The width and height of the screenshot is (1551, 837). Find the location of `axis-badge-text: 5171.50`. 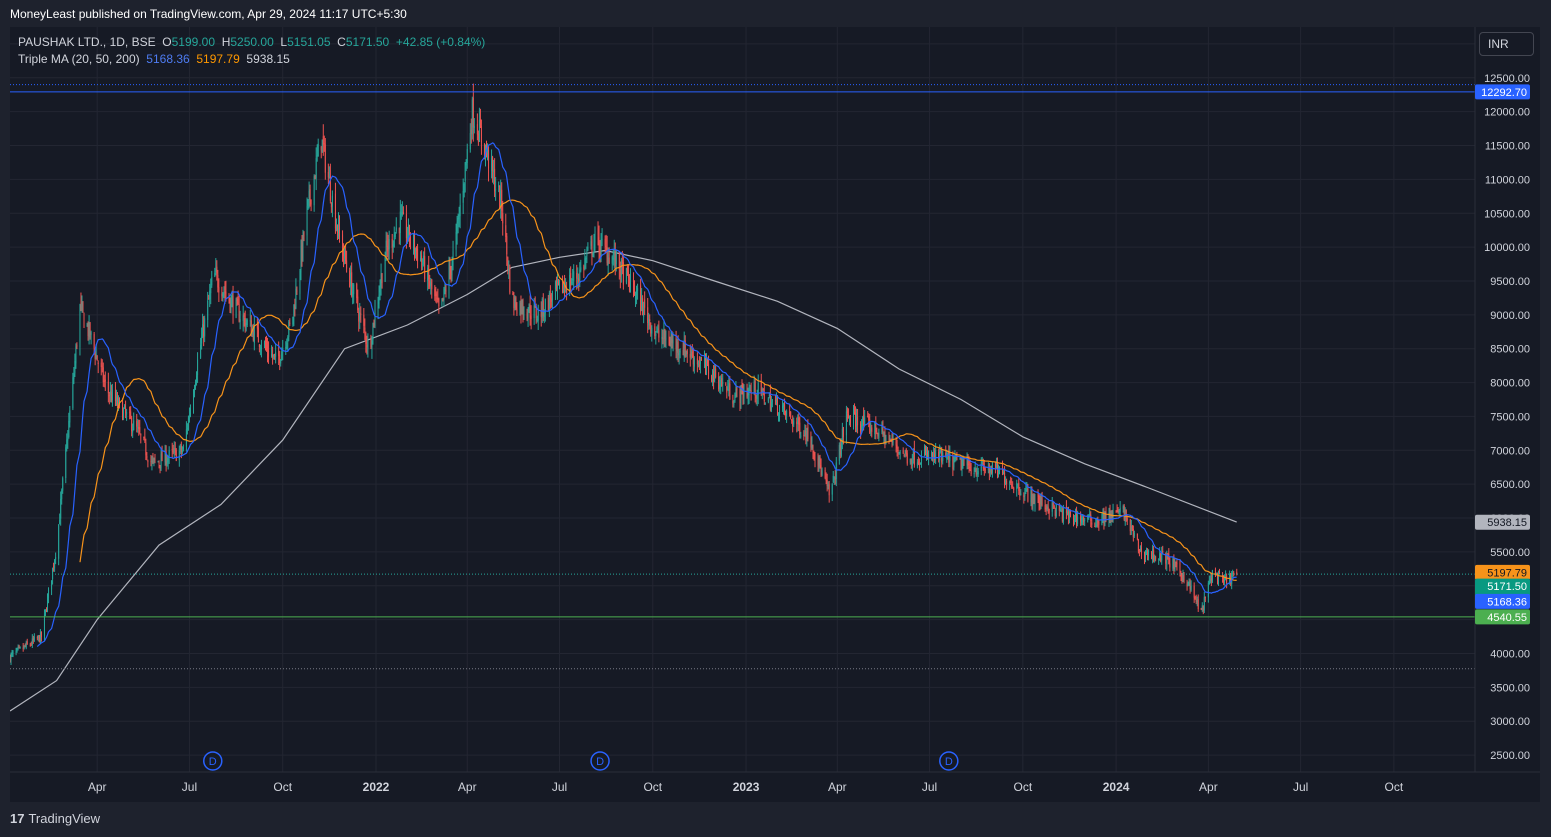

axis-badge-text: 5171.50 is located at coordinates (1507, 587).